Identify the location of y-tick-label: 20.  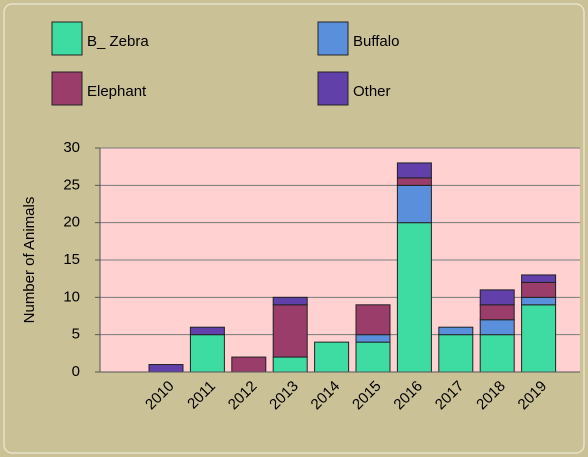
(71, 222).